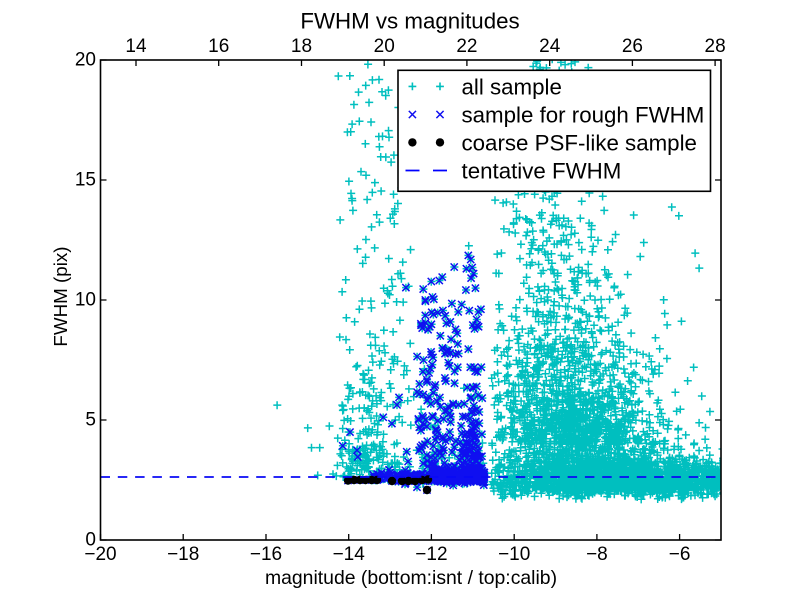  Describe the element at coordinates (266, 554) in the screenshot. I see `svg-text: −16` at that location.